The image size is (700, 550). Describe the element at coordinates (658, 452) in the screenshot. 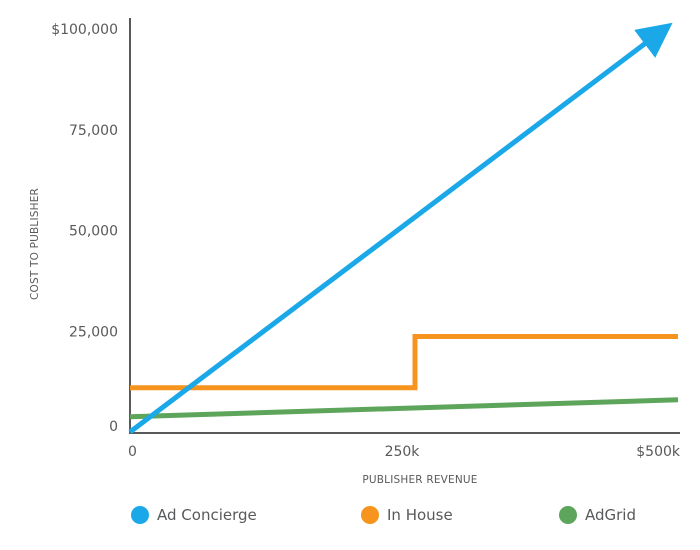

I see `x-tick-label: $500k` at that location.